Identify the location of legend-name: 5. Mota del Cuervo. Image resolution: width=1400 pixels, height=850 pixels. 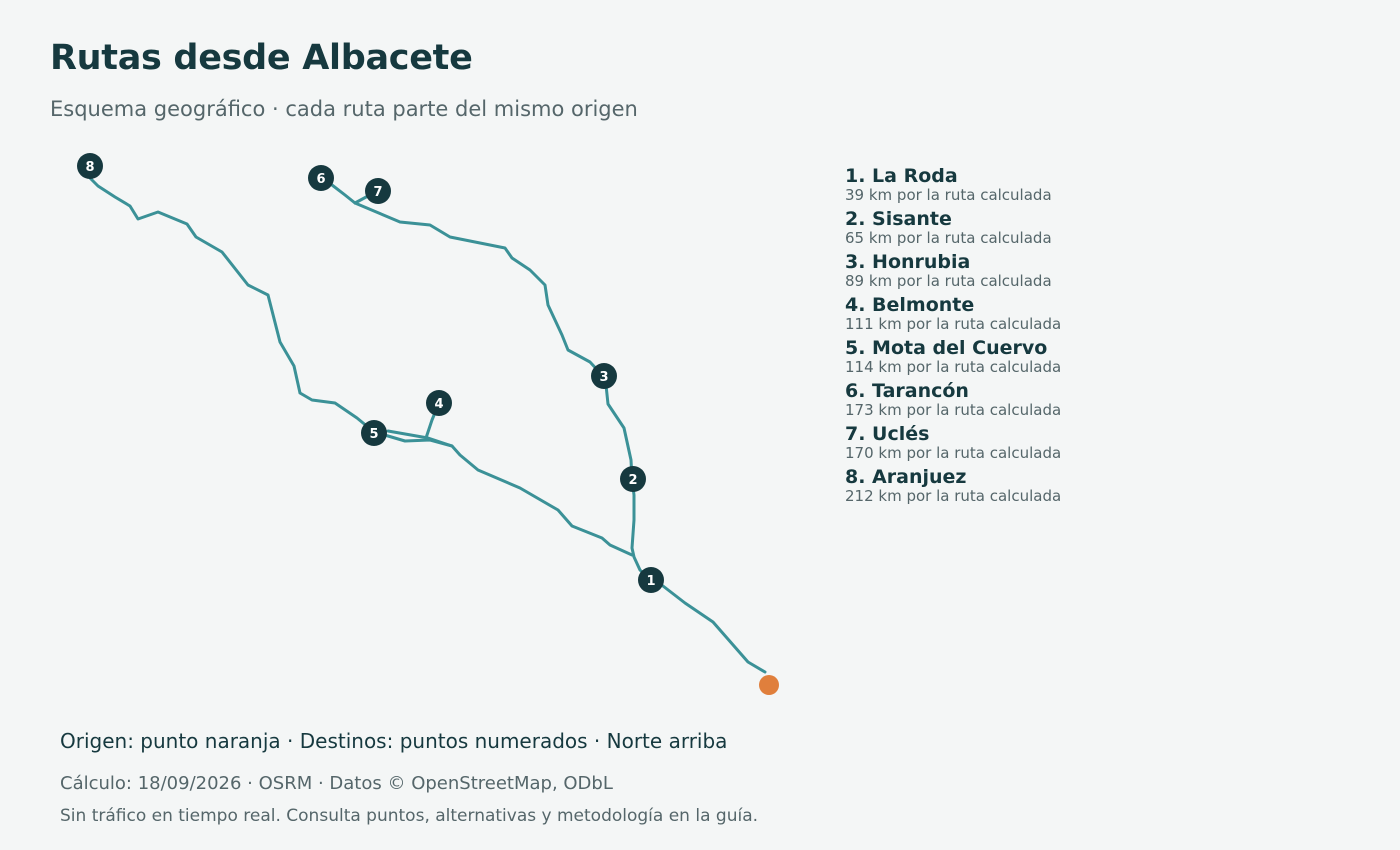
(946, 348).